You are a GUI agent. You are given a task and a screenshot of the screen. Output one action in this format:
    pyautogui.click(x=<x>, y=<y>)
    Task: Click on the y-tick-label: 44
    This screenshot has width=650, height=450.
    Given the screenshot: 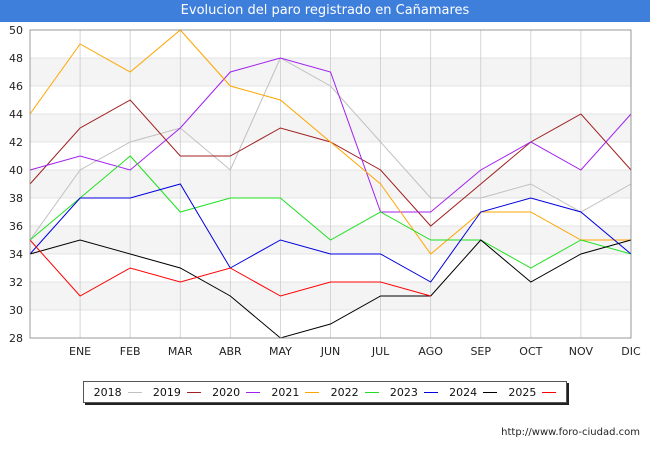 What is the action you would take?
    pyautogui.click(x=16, y=114)
    